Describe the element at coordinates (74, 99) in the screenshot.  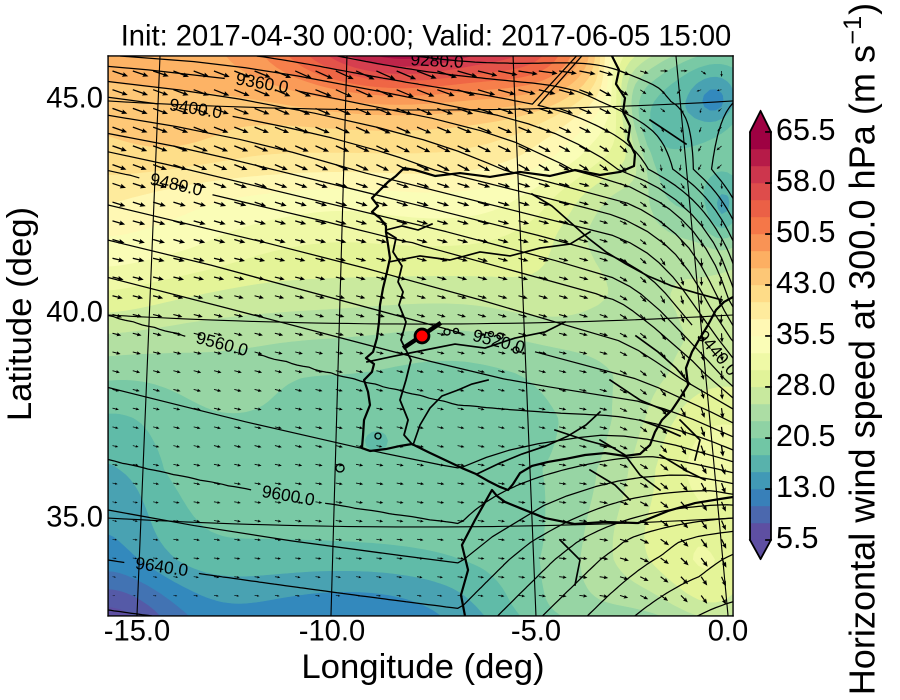
I see `svg-text: 45.0` at that location.